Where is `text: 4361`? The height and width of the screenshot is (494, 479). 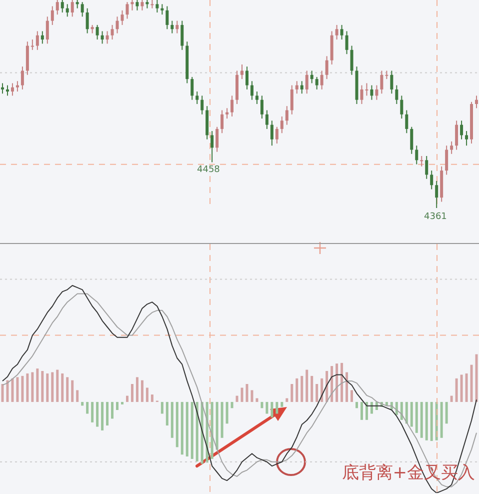
text: 4361 is located at coordinates (435, 217).